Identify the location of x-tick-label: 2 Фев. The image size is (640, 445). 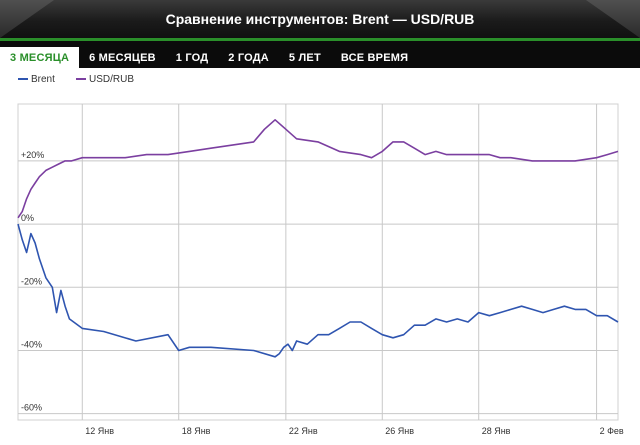
(612, 431).